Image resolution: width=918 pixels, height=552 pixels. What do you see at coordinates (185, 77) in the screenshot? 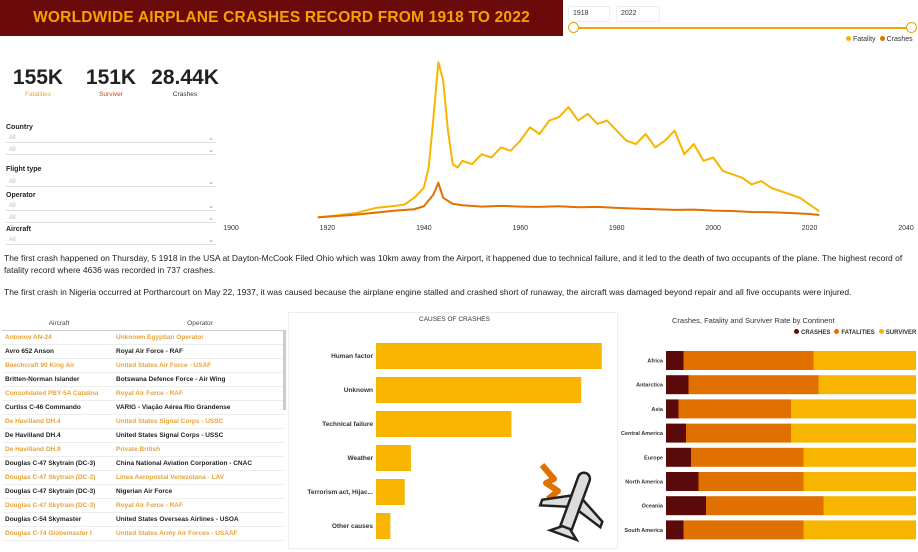
I see `kpi-value: 28.44K` at bounding box center [185, 77].